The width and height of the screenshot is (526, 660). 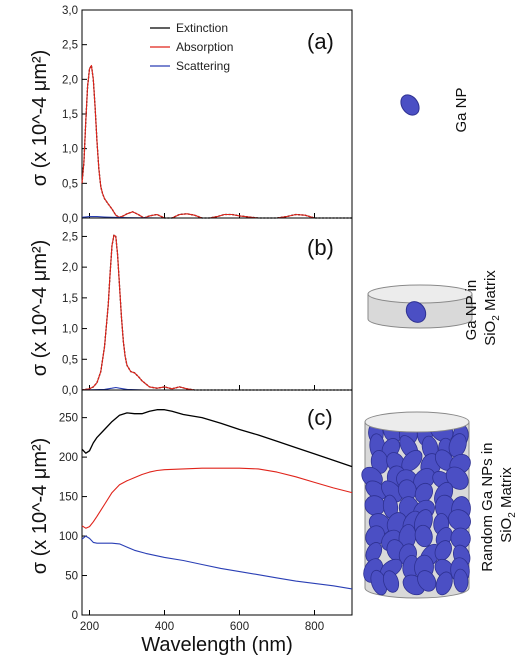 I want to click on y-axis-label-c: σ (x 10^-4 μm²), so click(x=40, y=506).